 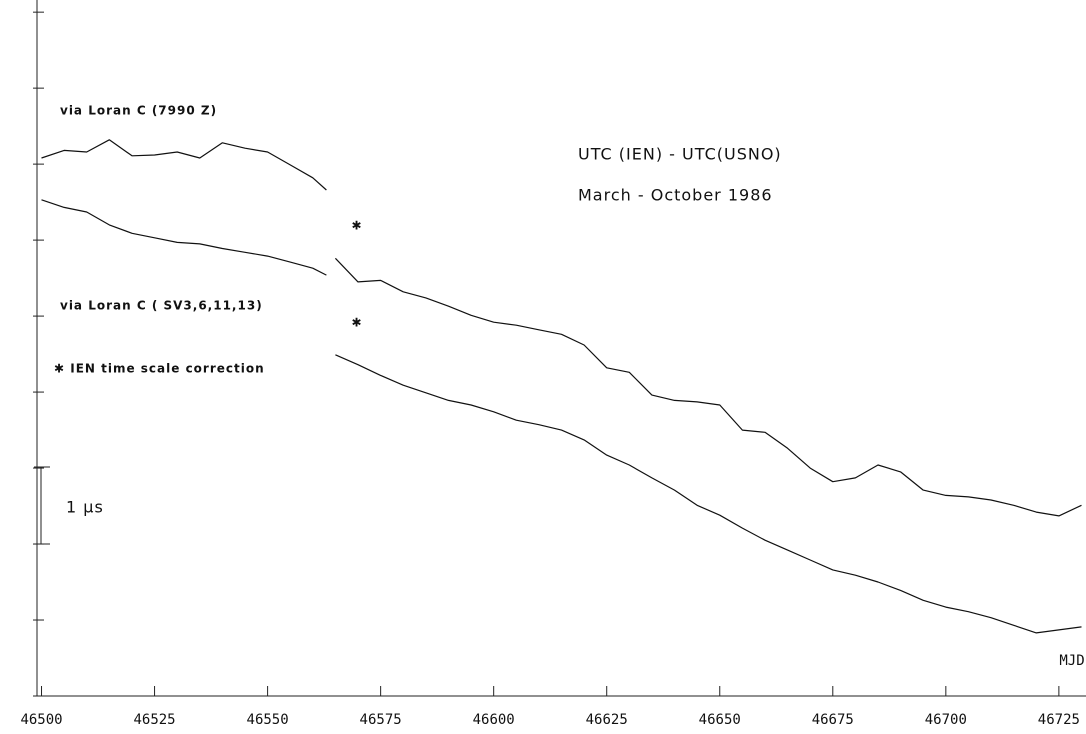 I want to click on chart-title: UTC (IEN) - UTC(USNO), so click(x=680, y=154).